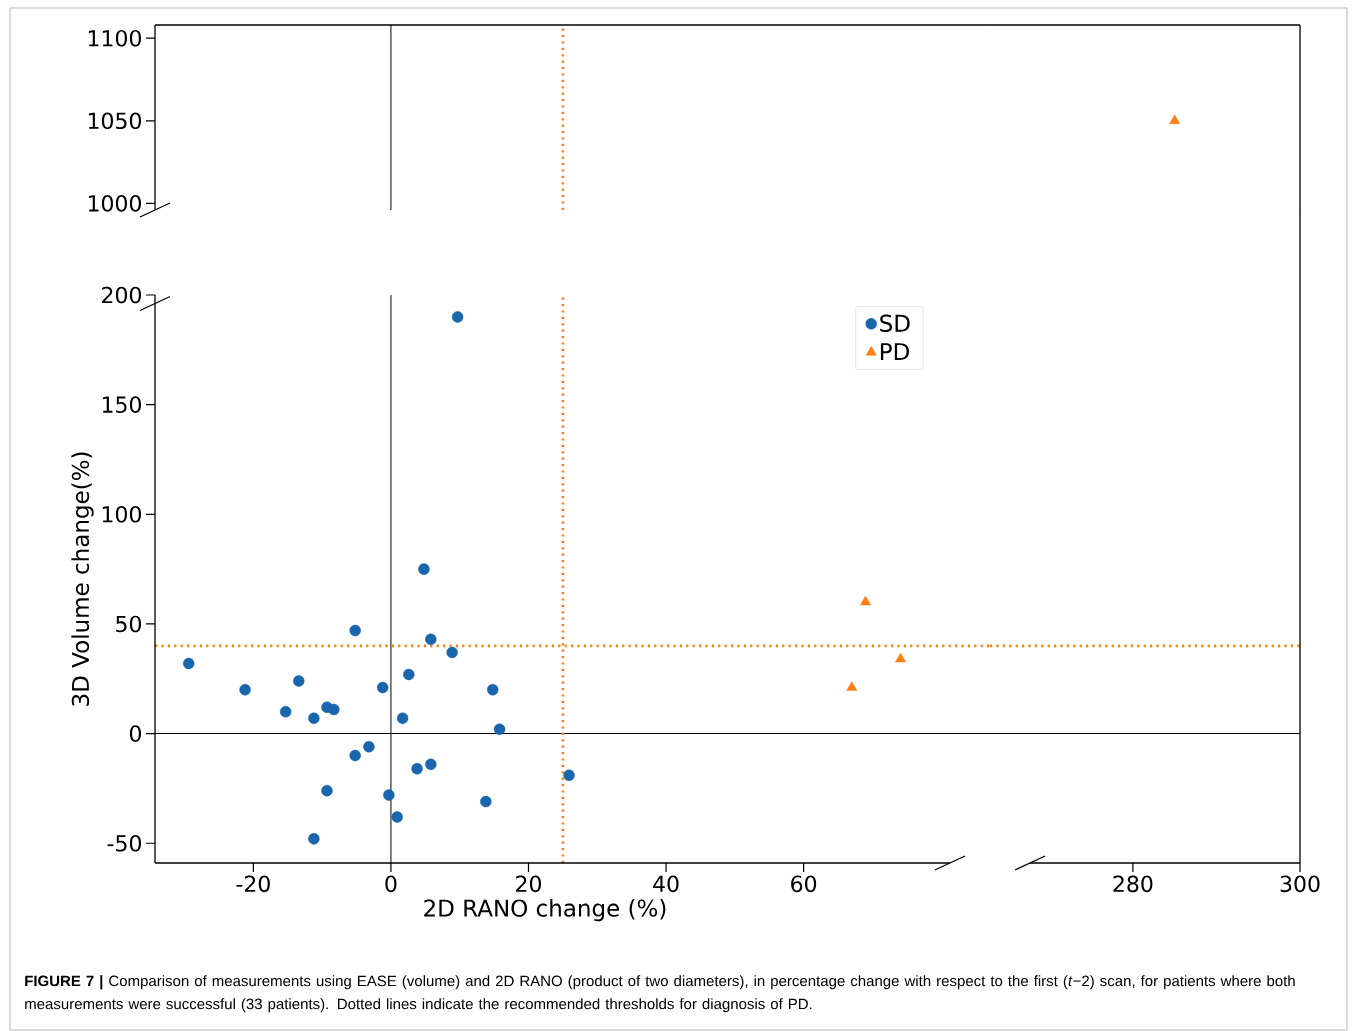  What do you see at coordinates (1133, 884) in the screenshot?
I see `x-tick-label: 280` at bounding box center [1133, 884].